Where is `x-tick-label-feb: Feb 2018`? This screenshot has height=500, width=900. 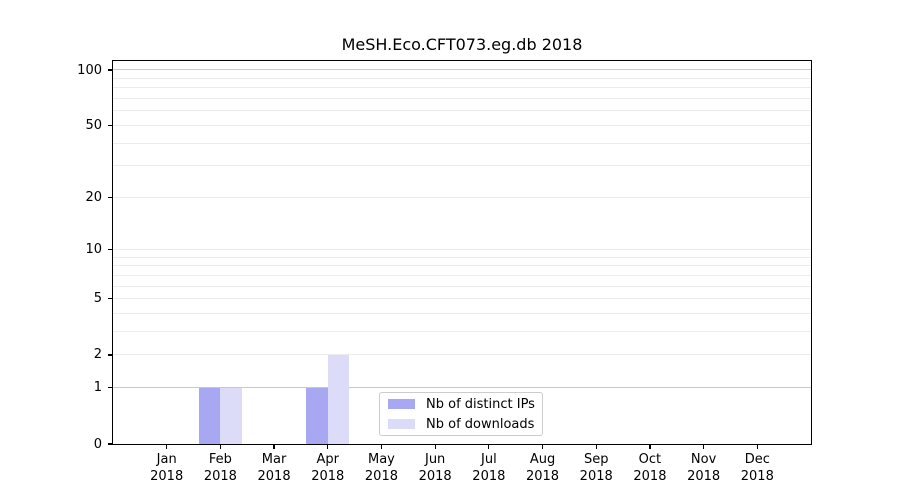 x-tick-label-feb: Feb 2018 is located at coordinates (220, 468).